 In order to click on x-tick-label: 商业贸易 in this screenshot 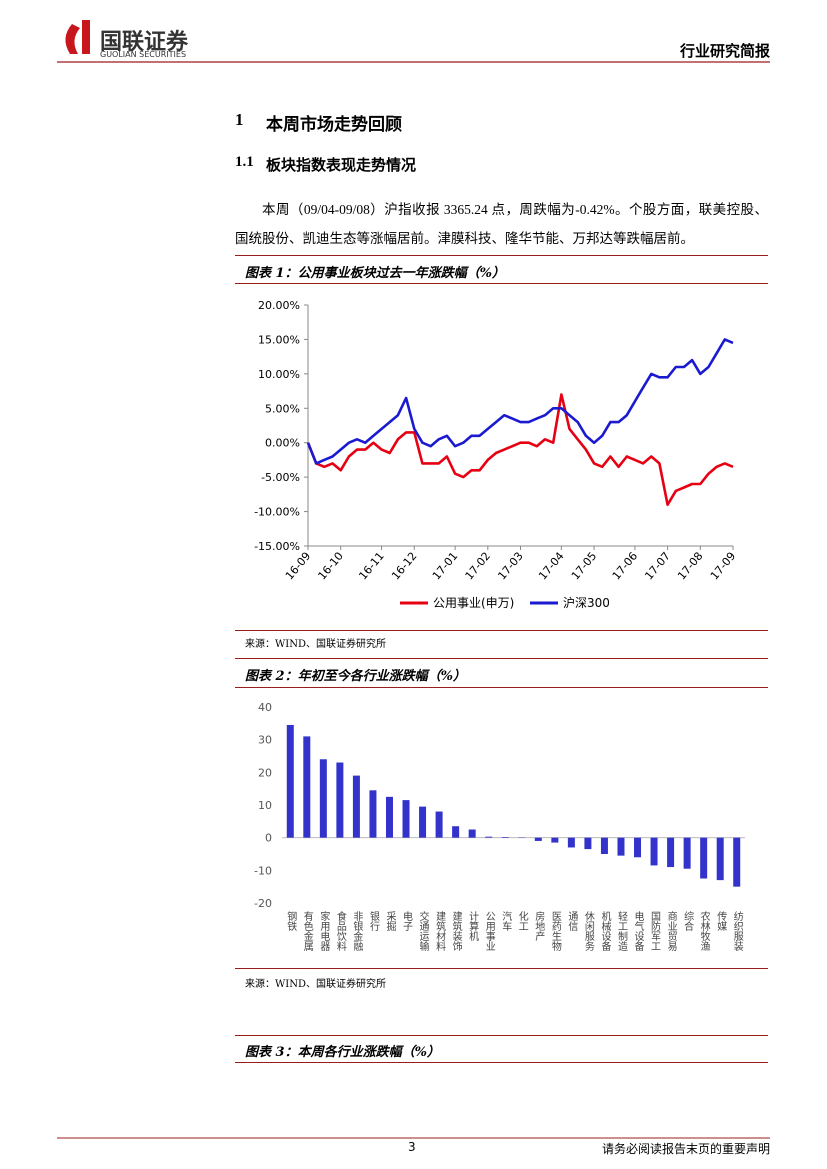, I will do `click(671, 931)`.